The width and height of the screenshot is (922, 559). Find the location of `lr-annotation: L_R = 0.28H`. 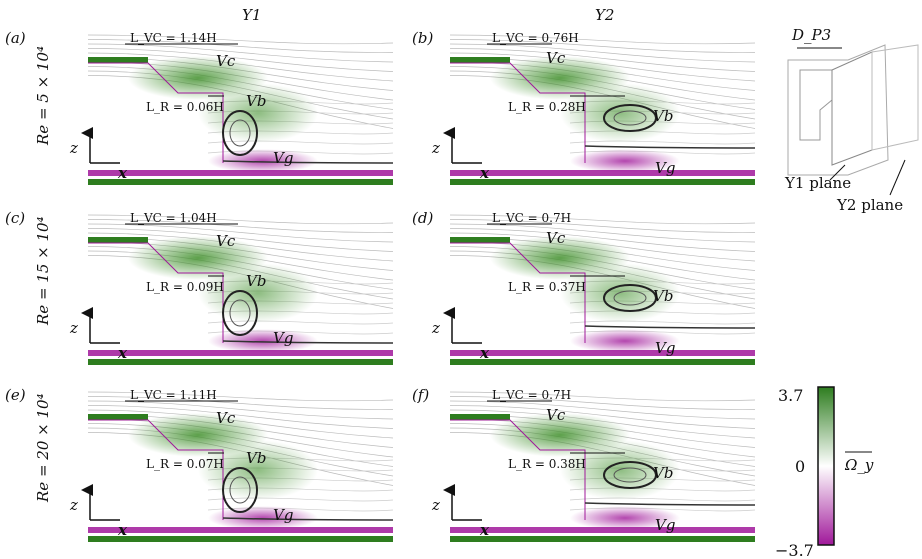

lr-annotation: L_R = 0.28H is located at coordinates (547, 107).